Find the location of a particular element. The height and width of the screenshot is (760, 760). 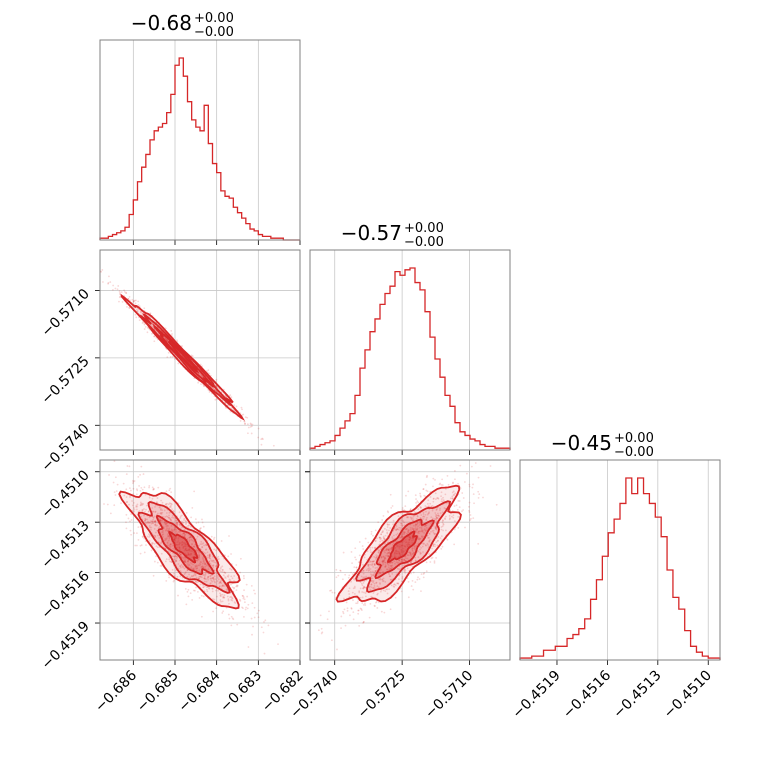

xlabel-p0-3: −0.683 is located at coordinates (241, 691).